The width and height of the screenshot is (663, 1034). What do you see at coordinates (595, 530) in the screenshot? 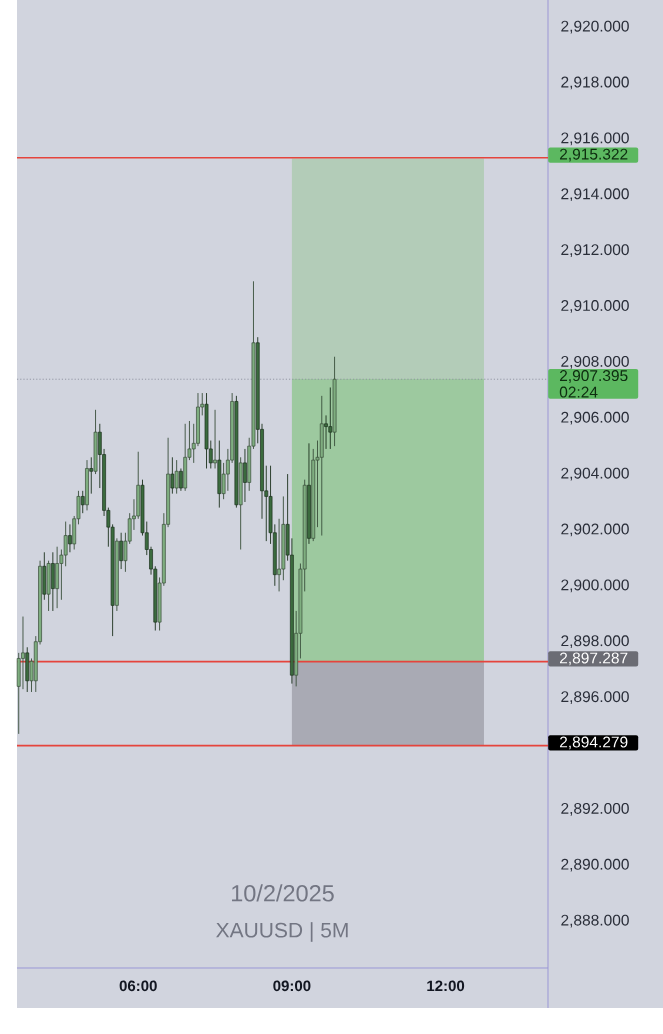
I see `y-tick-label: 2,902.000` at bounding box center [595, 530].